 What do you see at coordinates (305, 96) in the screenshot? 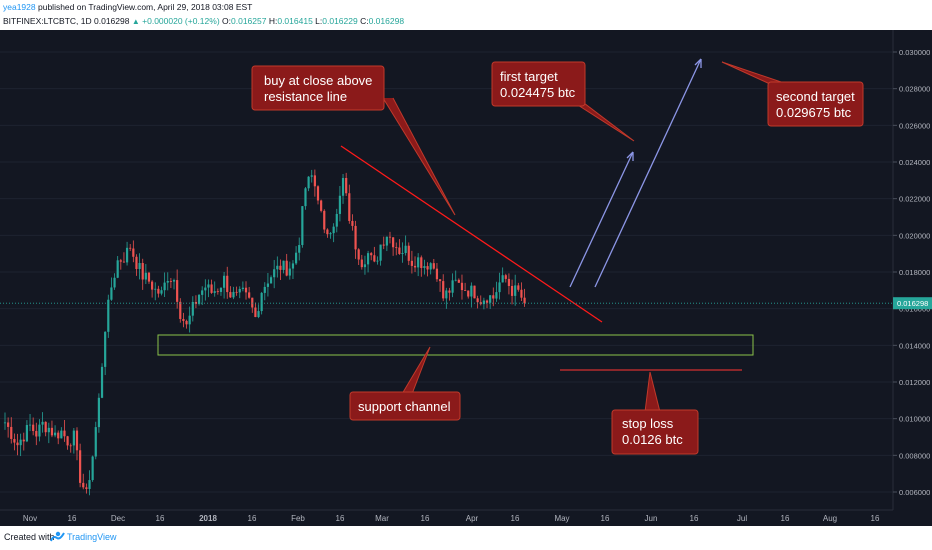
I see `callout-buy-line2: resistance line` at bounding box center [305, 96].